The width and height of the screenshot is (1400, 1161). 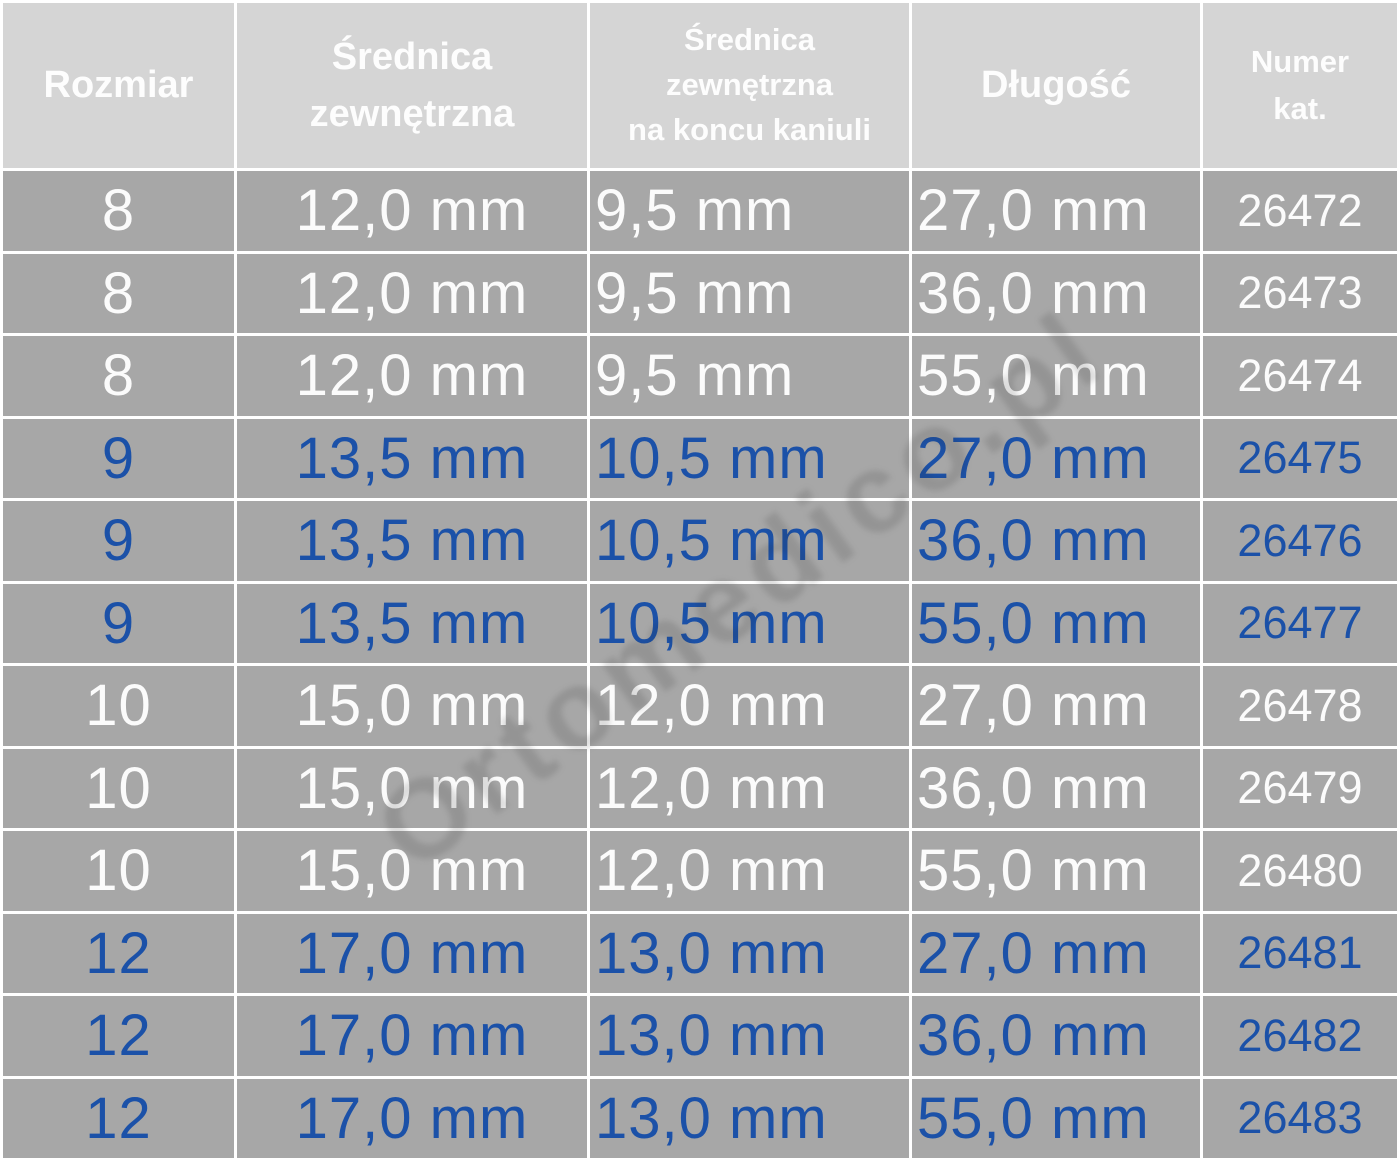 I want to click on table-row: 9 13,5 mm 10,5 mm 55,0 mm 26477, so click(x=700, y=623).